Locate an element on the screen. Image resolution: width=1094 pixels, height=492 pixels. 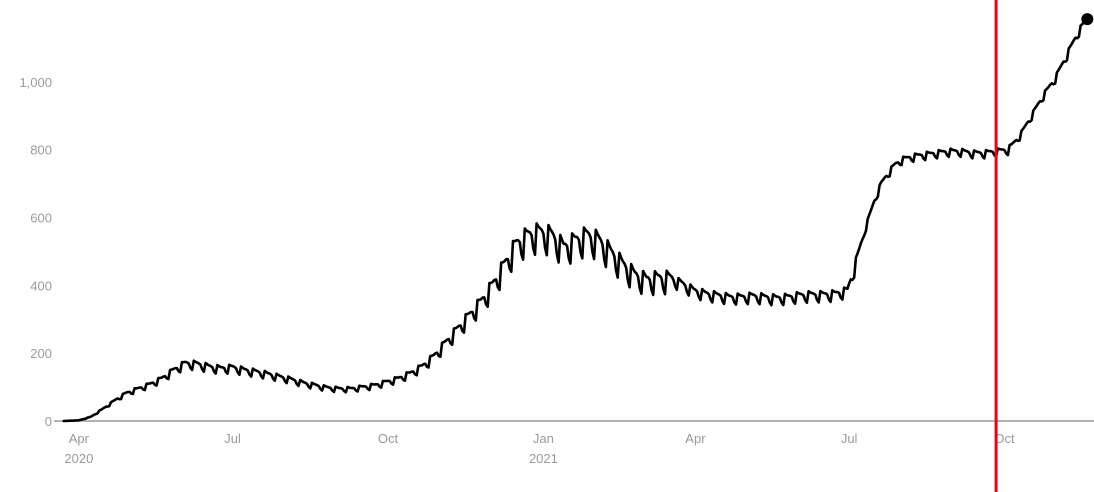
x-tick-year-label: 2021 is located at coordinates (543, 458).